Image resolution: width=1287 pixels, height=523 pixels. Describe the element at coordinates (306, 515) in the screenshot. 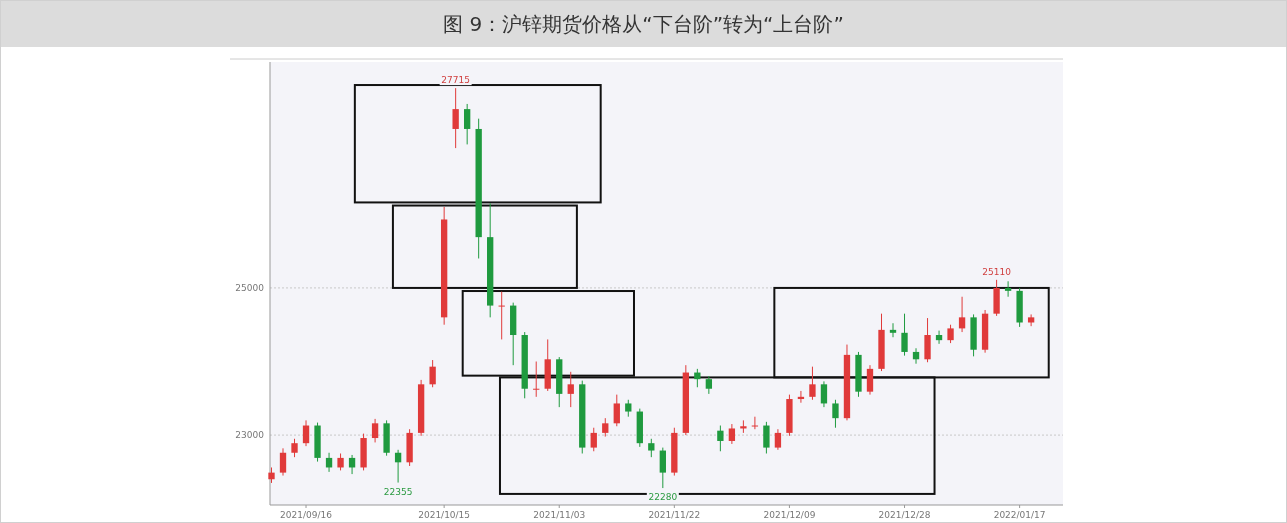

I see `x-tick-label: 2021/09/16` at that location.